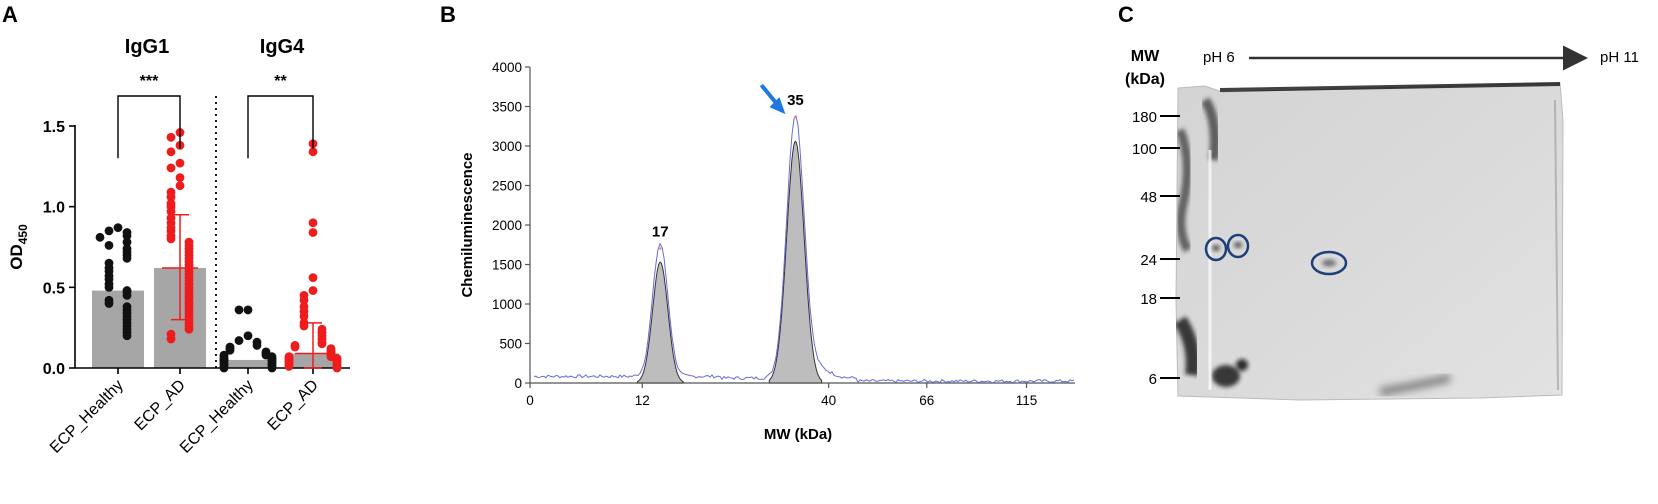 This screenshot has height=504, width=1658. Describe the element at coordinates (23, 234) in the screenshot. I see `y-label-subscript: 450` at that location.